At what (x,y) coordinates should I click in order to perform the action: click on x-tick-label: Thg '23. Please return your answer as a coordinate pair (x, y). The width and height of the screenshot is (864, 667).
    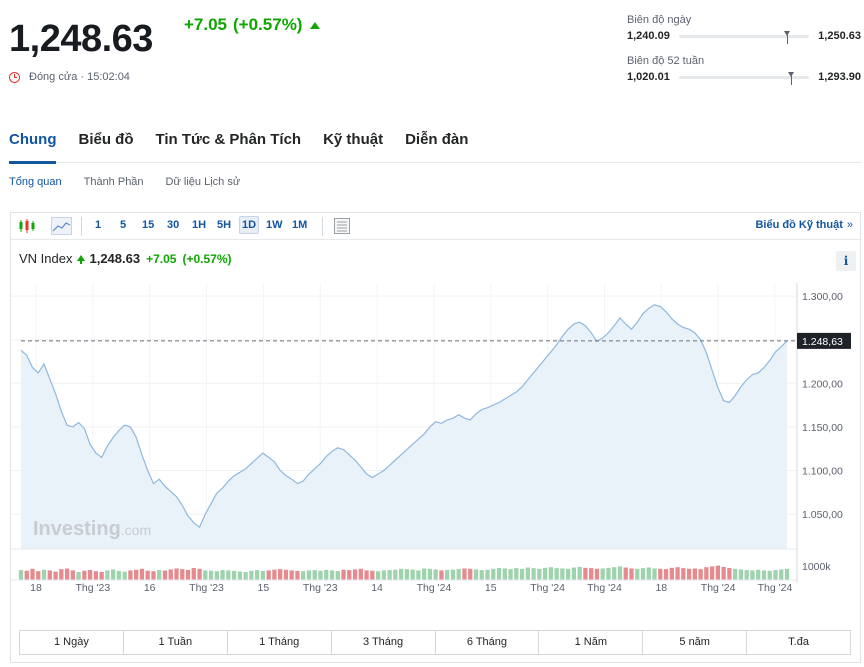
    Looking at the image, I should click on (92, 587).